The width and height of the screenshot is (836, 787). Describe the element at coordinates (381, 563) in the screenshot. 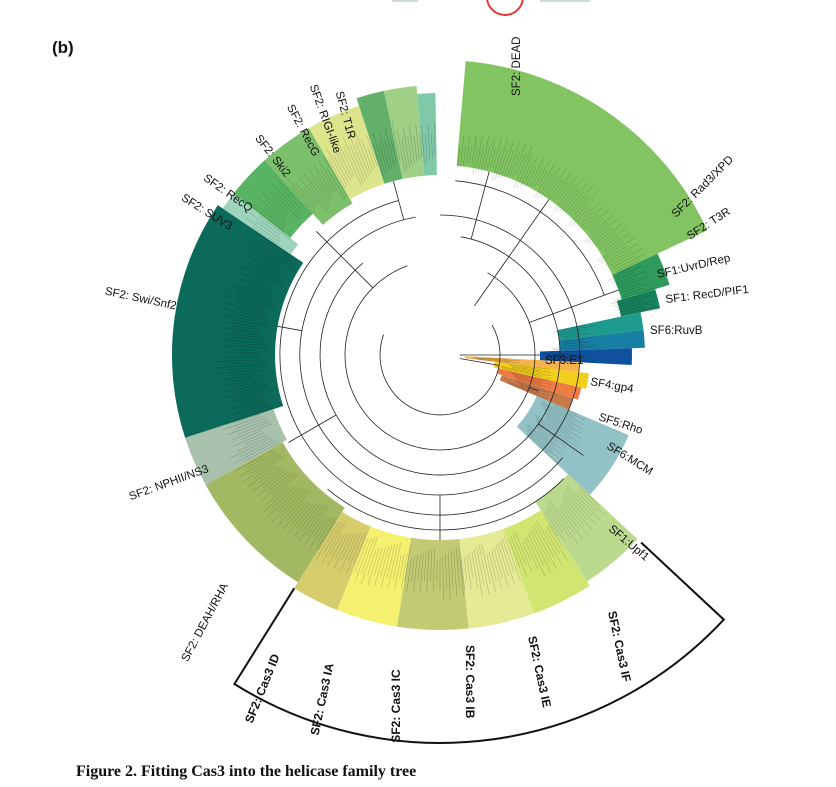

I see `leaf-lines-sf2-cas3-ia` at that location.